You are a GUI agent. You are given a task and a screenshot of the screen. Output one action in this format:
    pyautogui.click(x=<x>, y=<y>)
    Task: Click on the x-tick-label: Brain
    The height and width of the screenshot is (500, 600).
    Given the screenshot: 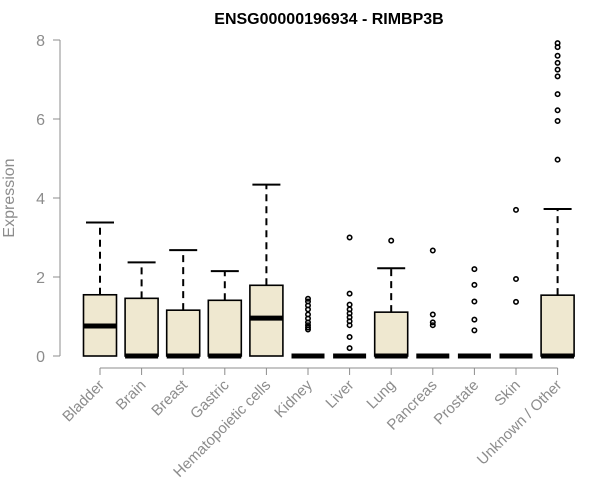 What is the action you would take?
    pyautogui.click(x=131, y=395)
    